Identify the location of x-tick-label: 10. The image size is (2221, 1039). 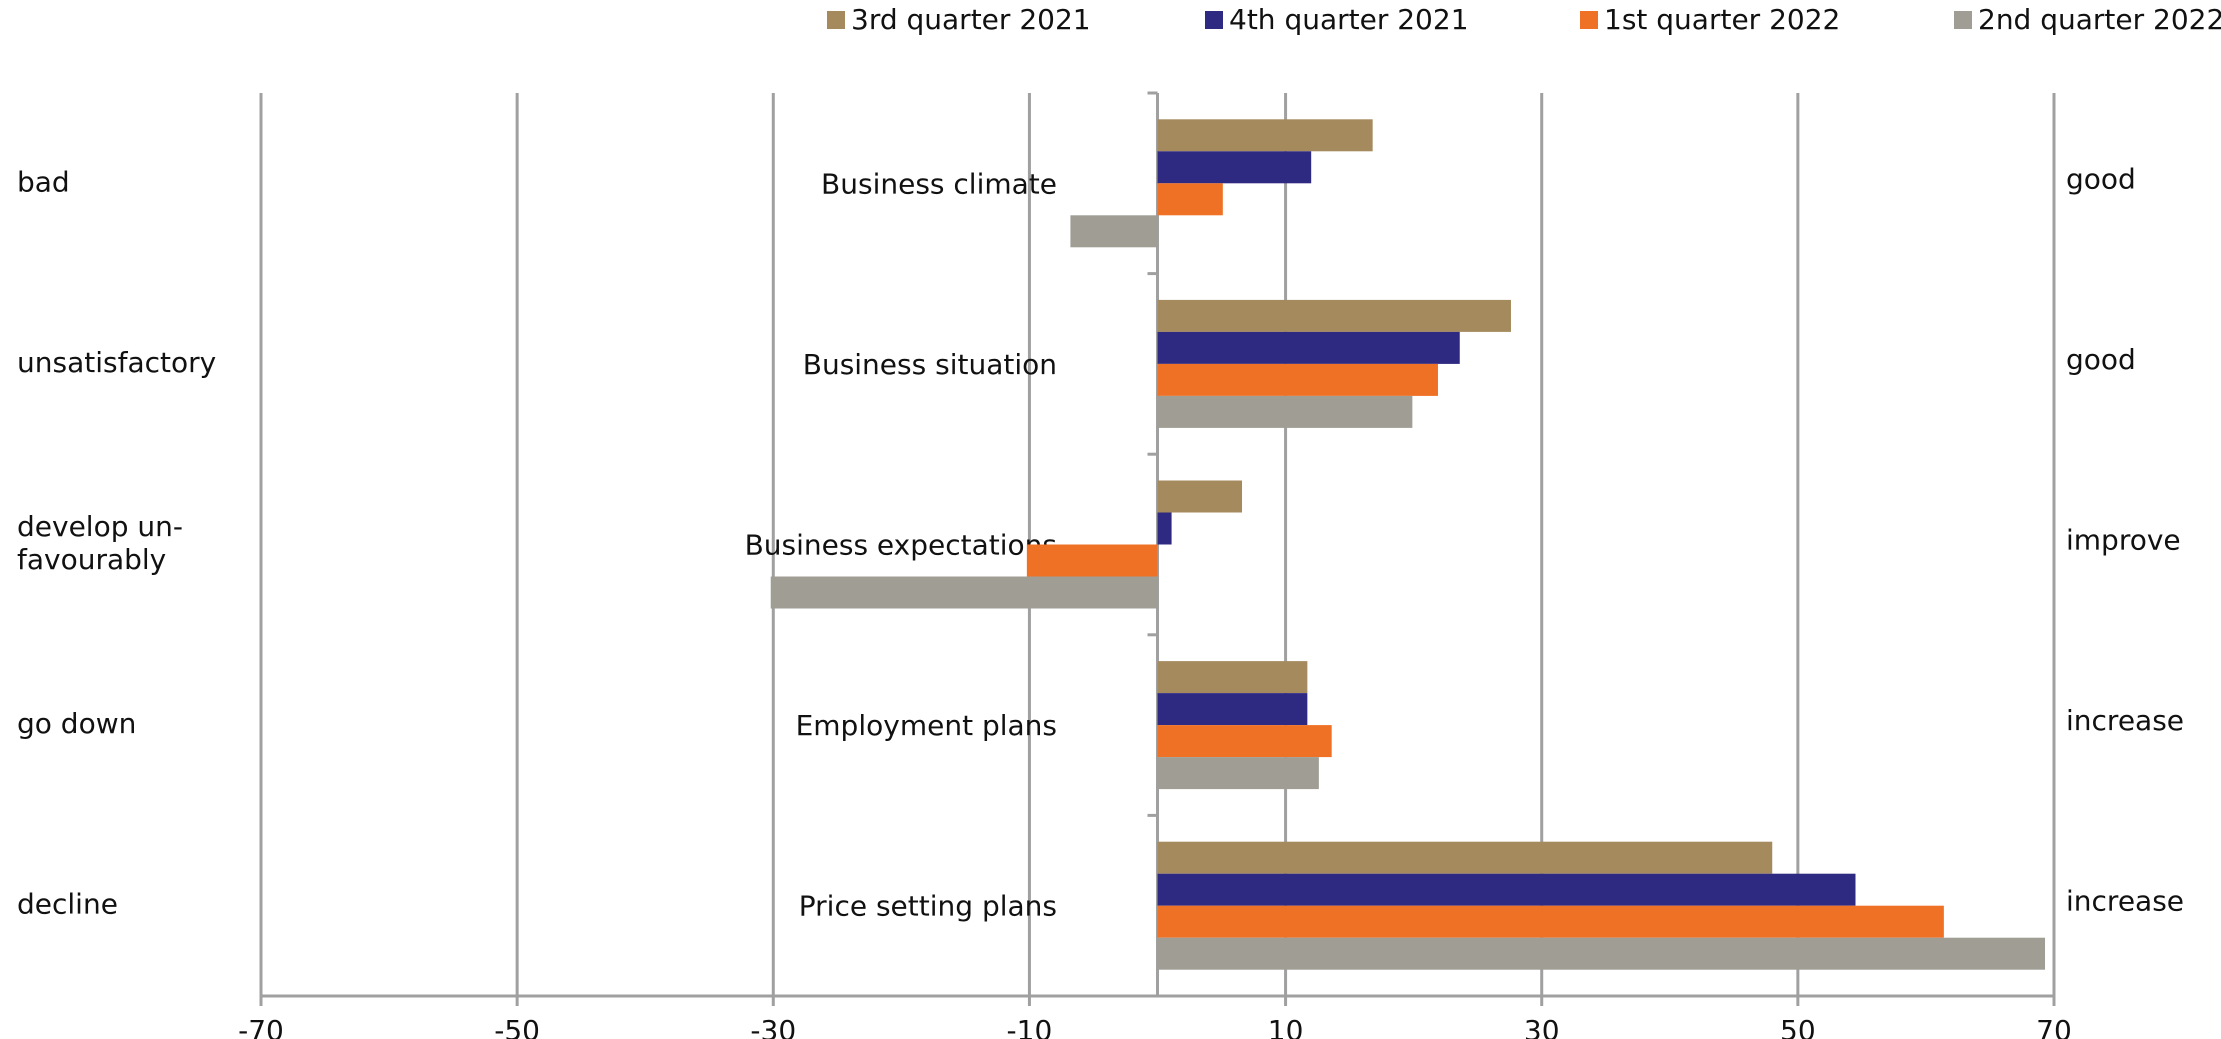
(1286, 1026).